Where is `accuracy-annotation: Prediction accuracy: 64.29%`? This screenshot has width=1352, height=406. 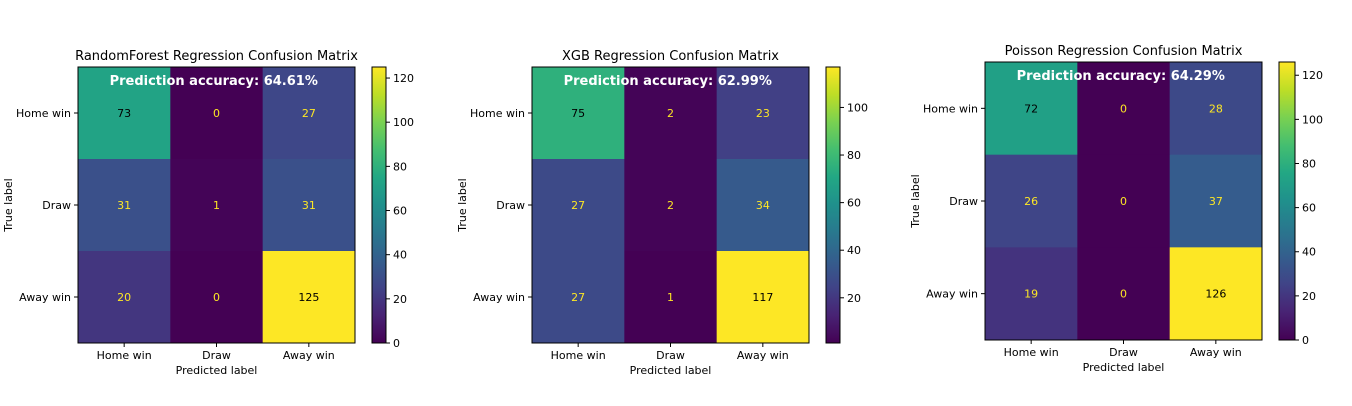 accuracy-annotation: Prediction accuracy: 64.29% is located at coordinates (1121, 76).